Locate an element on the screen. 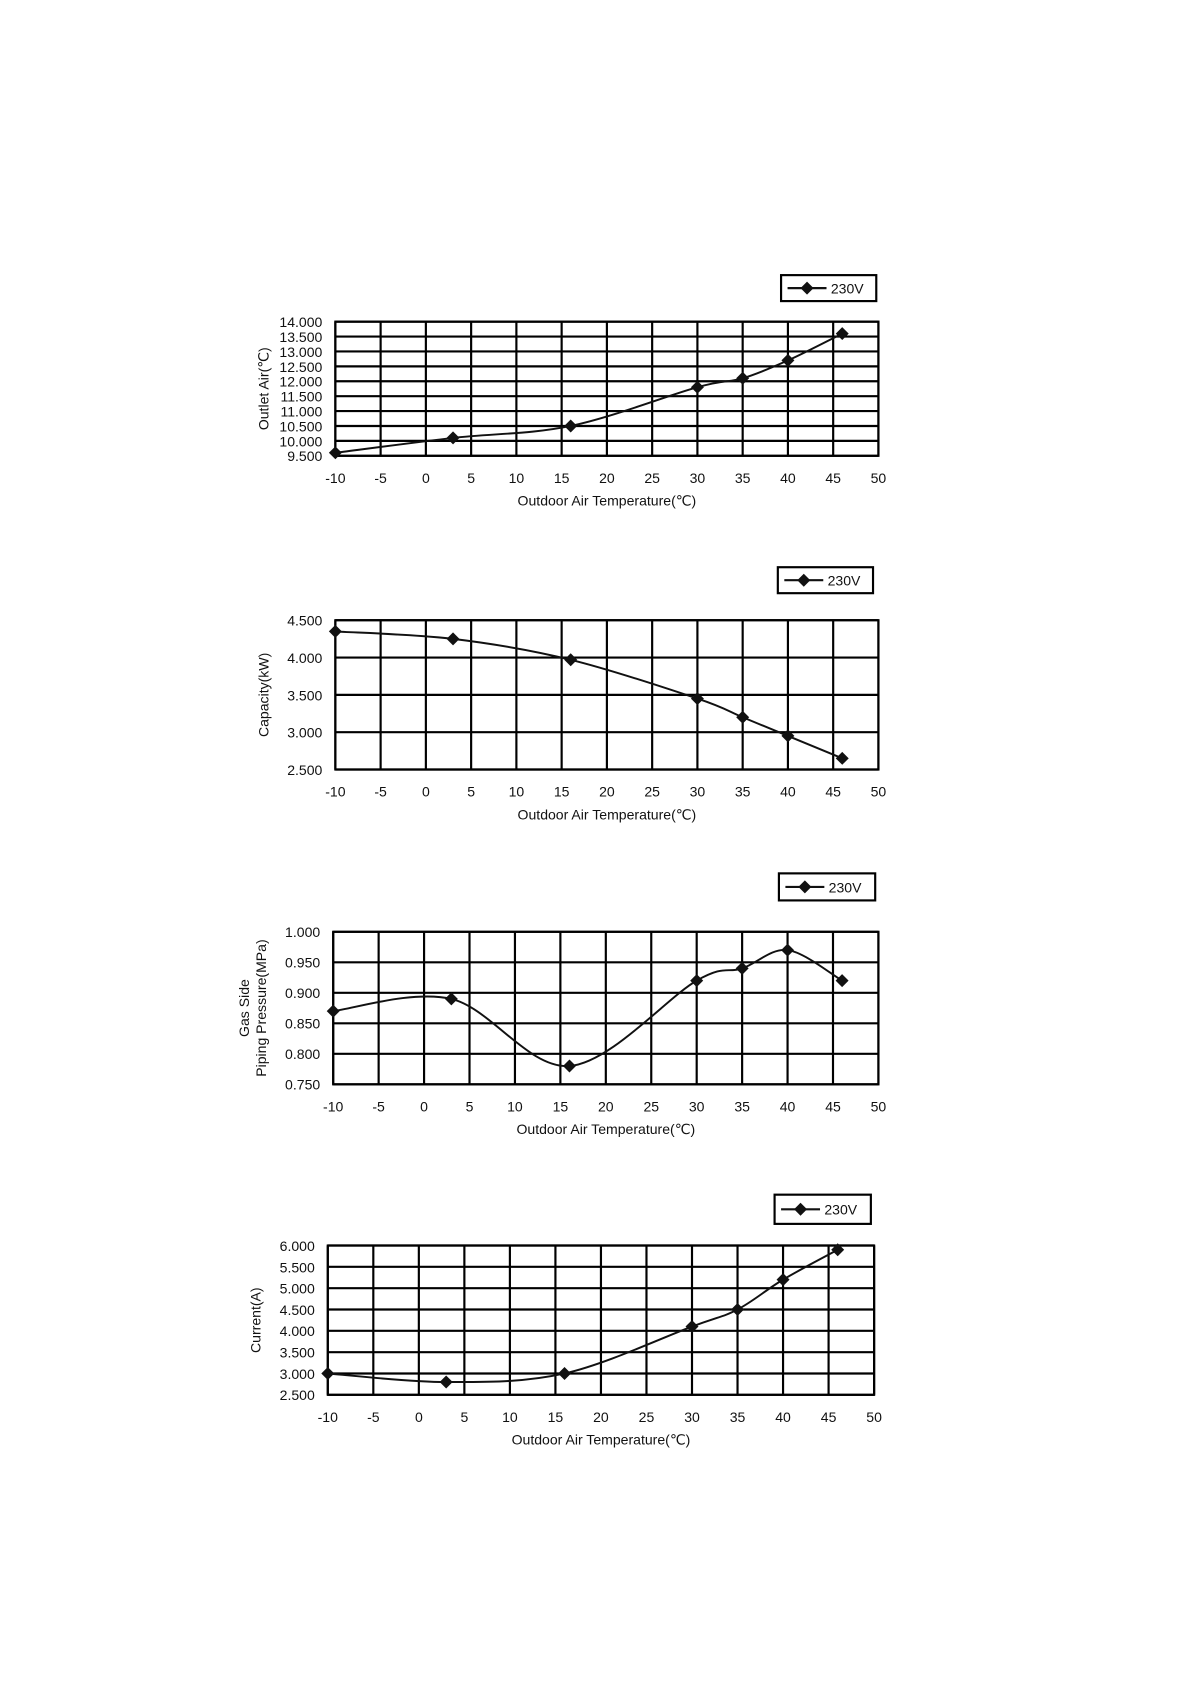  y-tick-label: 4.500 is located at coordinates (297, 1310).